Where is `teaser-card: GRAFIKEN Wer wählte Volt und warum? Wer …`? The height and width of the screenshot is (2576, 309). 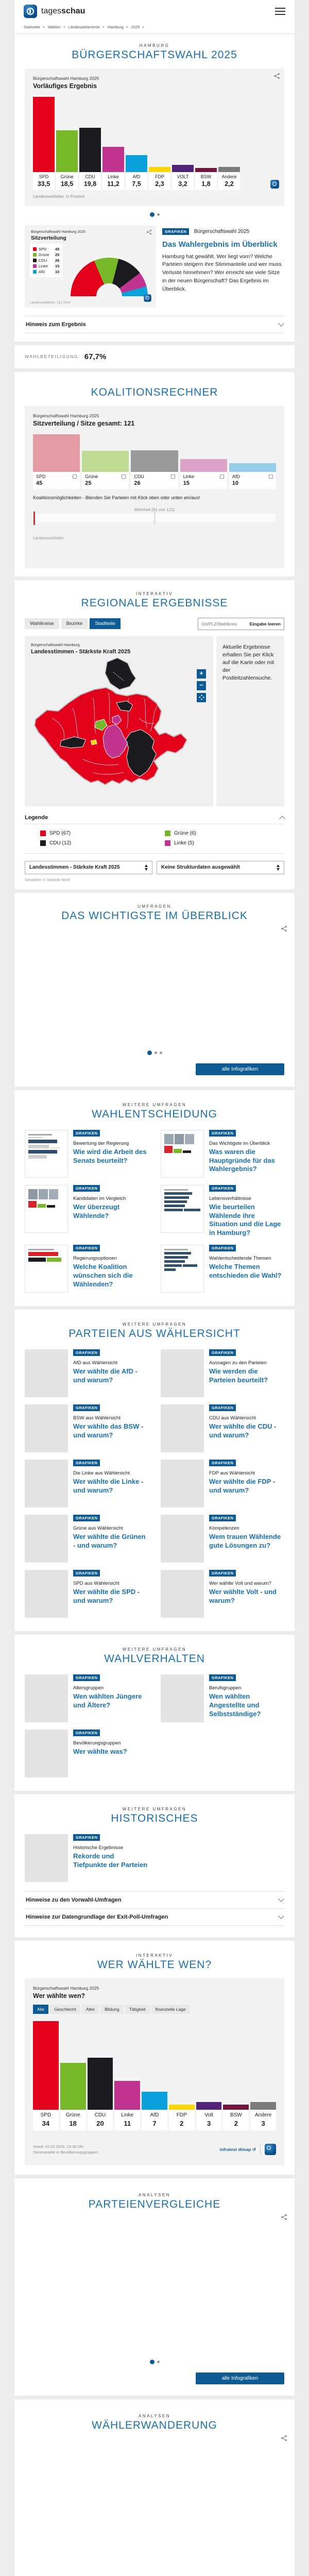 teaser-card: GRAFIKEN Wer wählte Volt und warum? Wer … is located at coordinates (222, 1594).